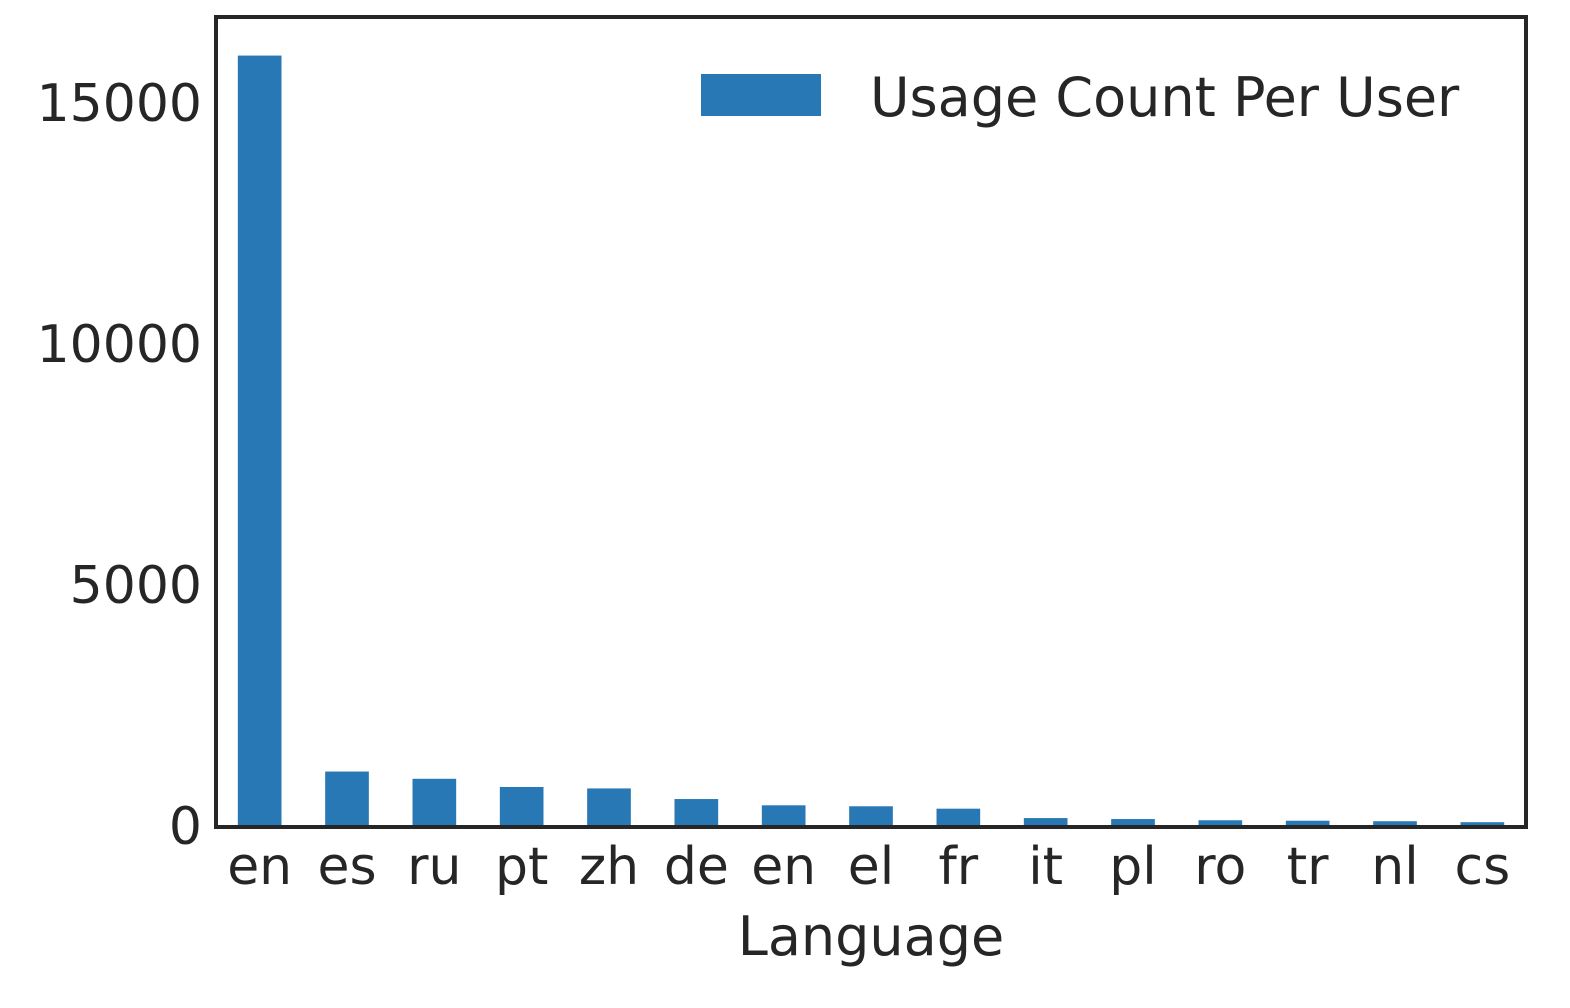  I want to click on x-tick-label: cs, so click(1482, 867).